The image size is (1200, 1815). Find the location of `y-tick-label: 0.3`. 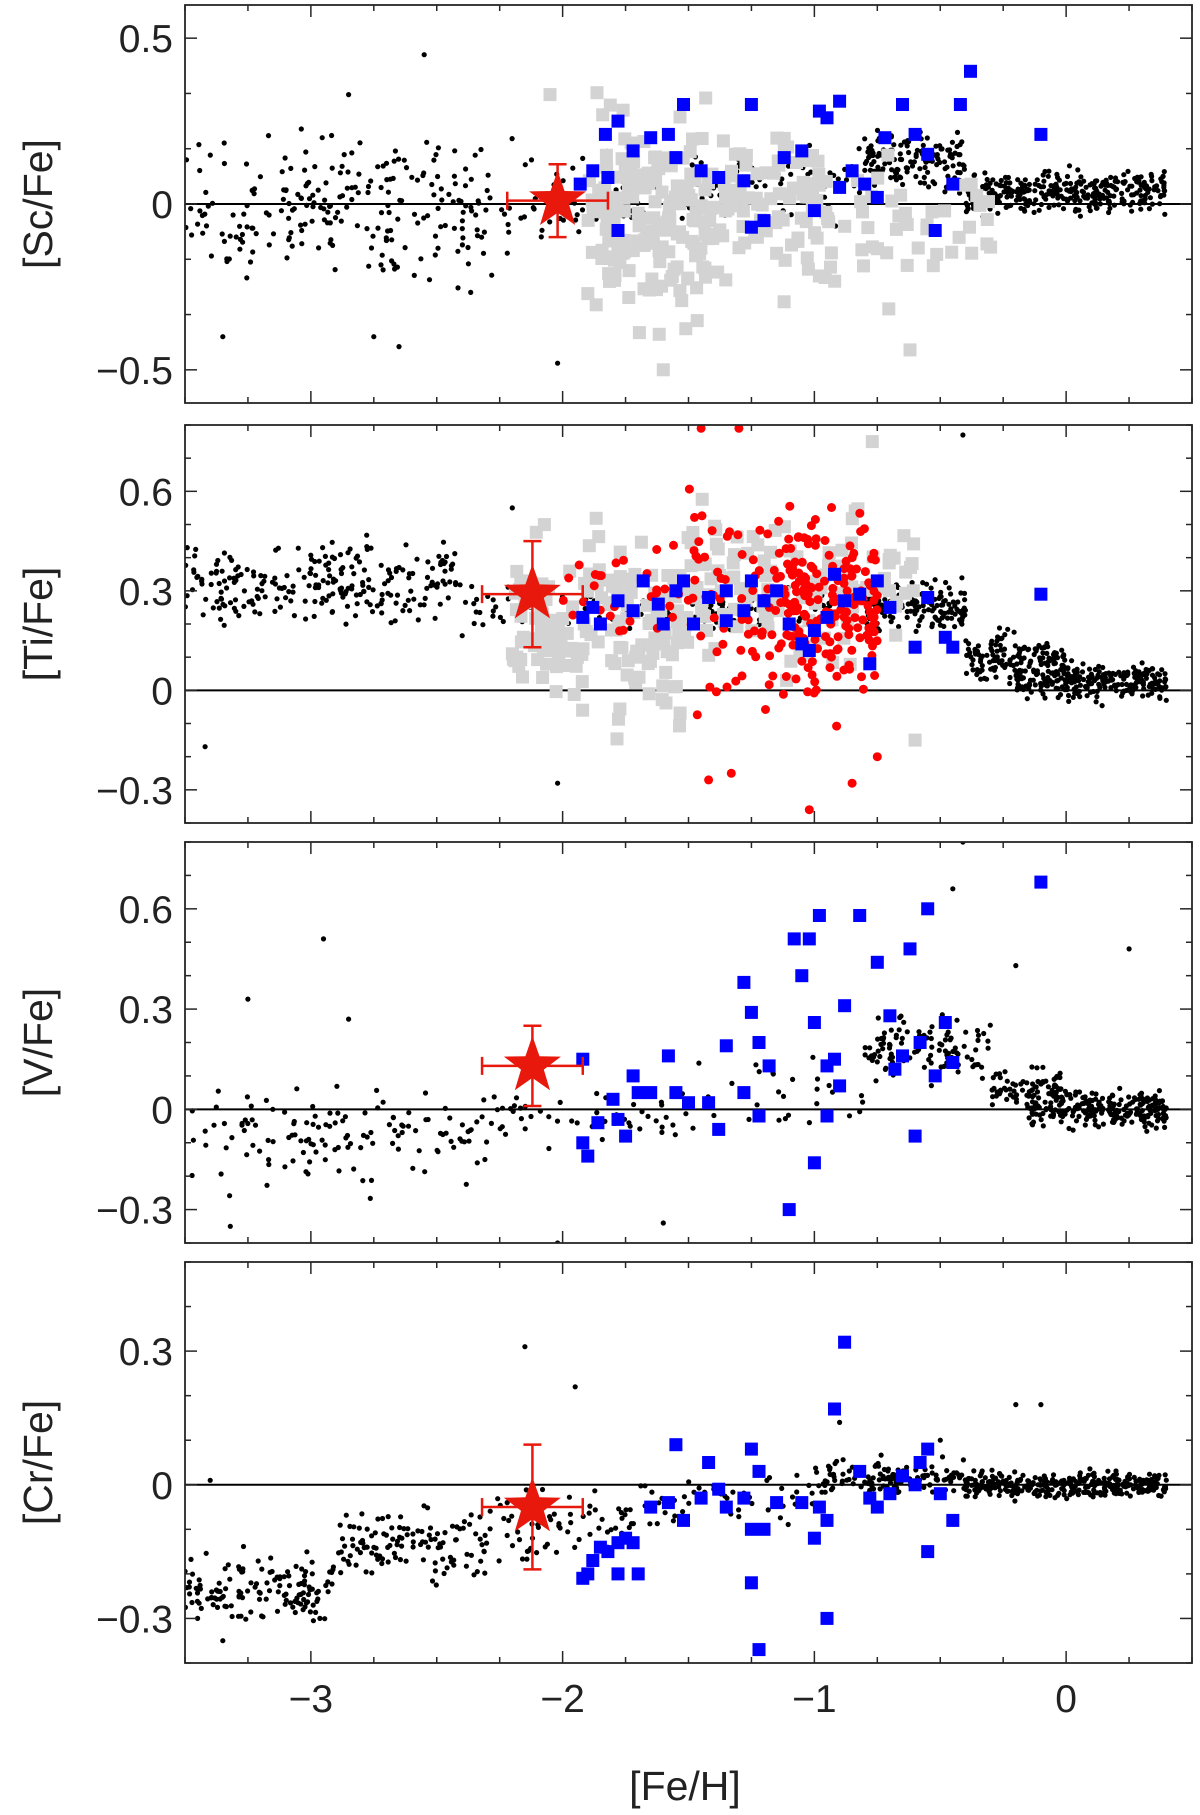

y-tick-label: 0.3 is located at coordinates (146, 1352).